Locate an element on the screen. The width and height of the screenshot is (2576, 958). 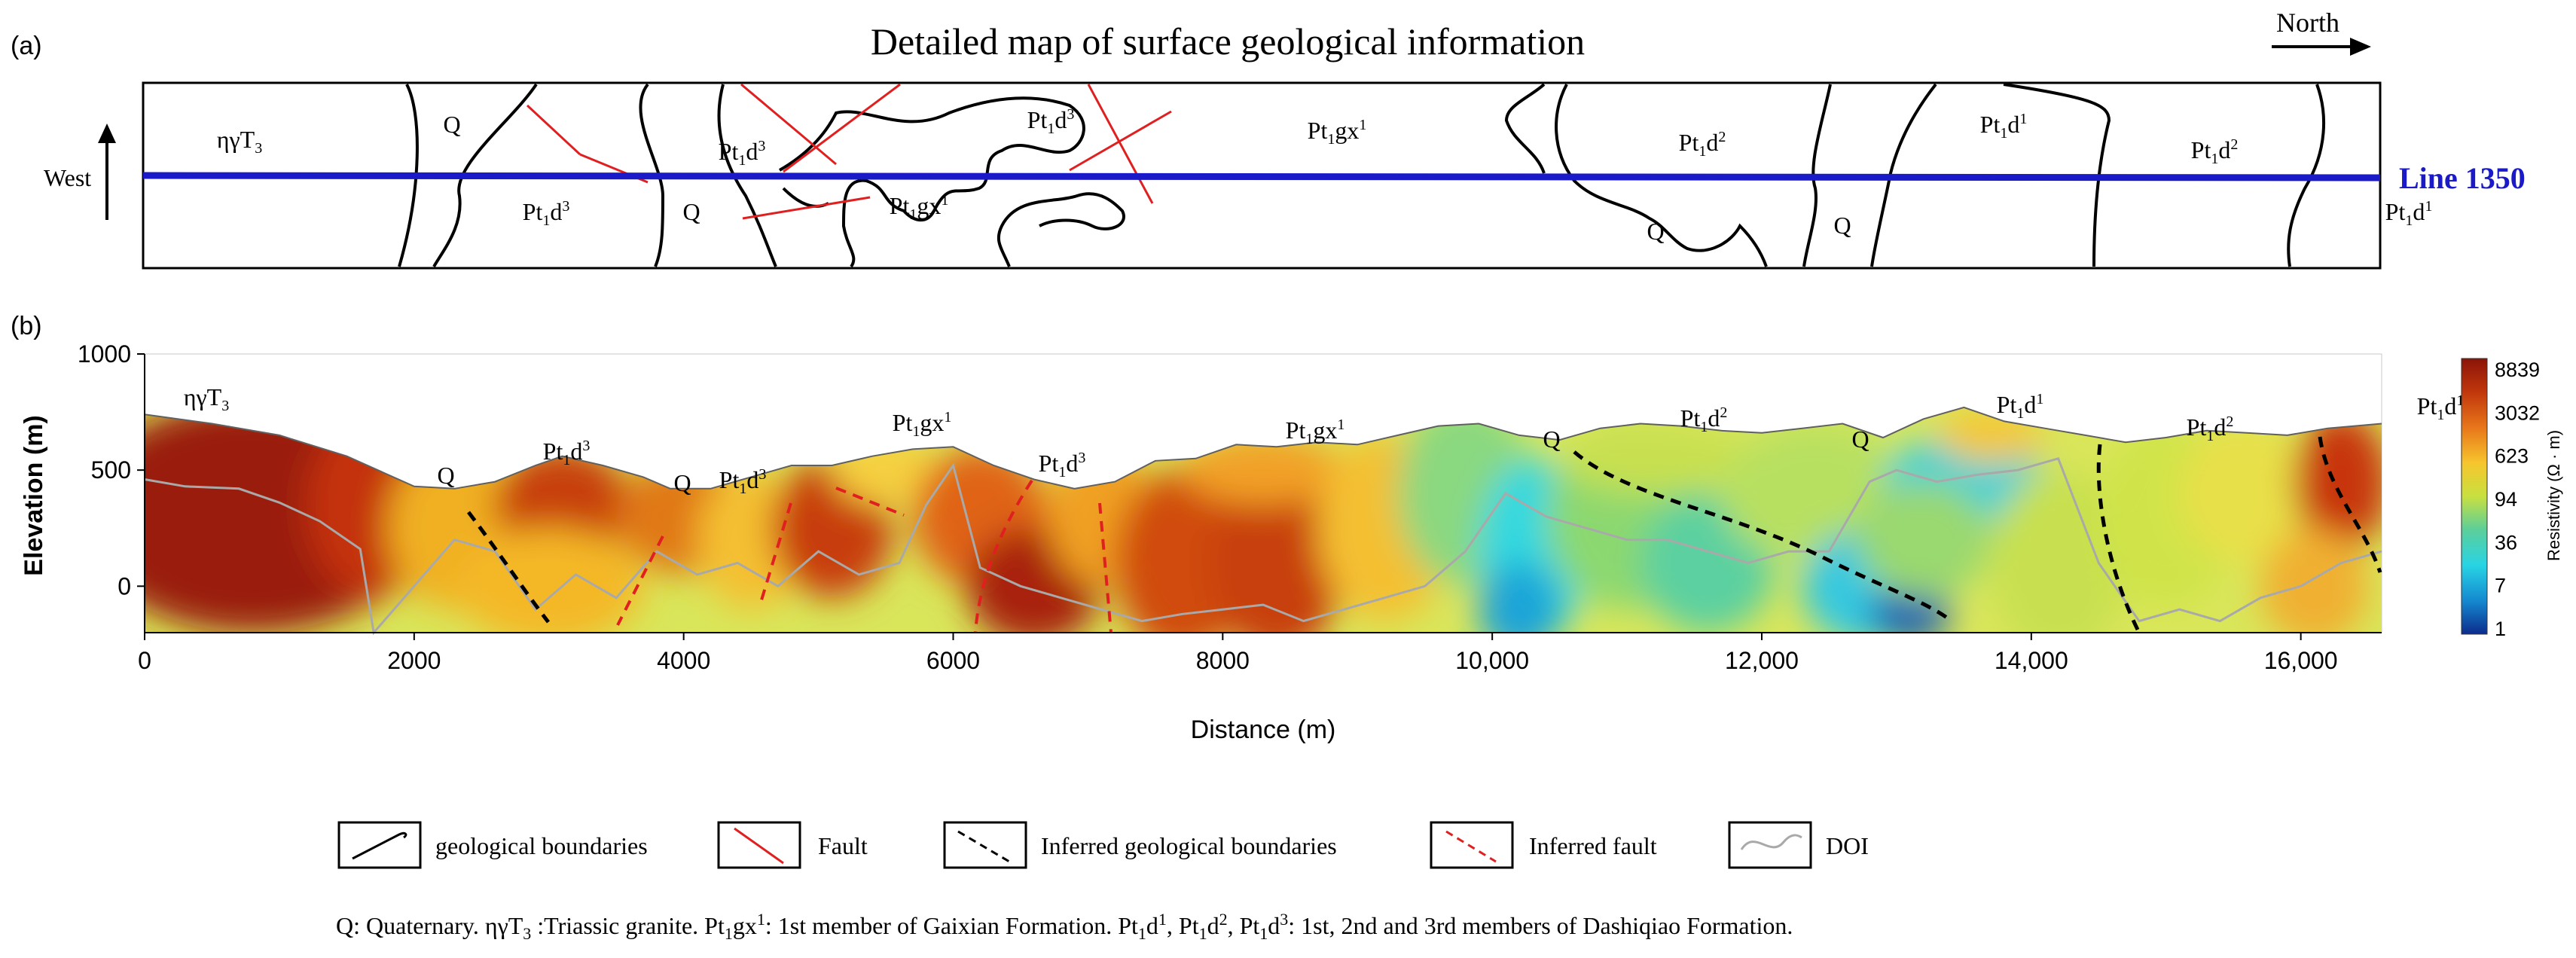
colorbar-ticks: 8839 3032 623 94 36 7 1 is located at coordinates (2518, 499).